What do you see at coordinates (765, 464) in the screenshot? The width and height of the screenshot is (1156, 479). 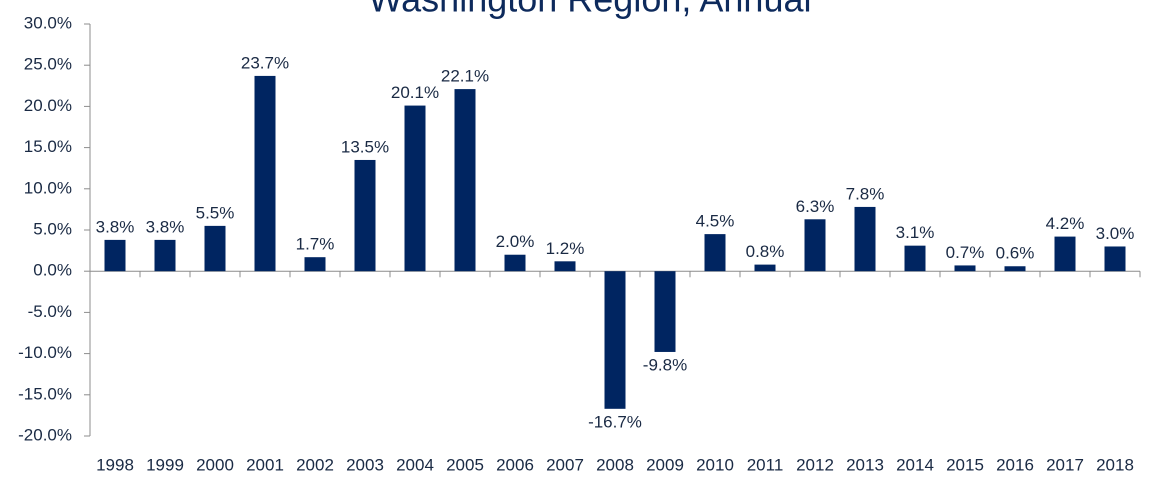 I see `x-tick-label: 2011` at bounding box center [765, 464].